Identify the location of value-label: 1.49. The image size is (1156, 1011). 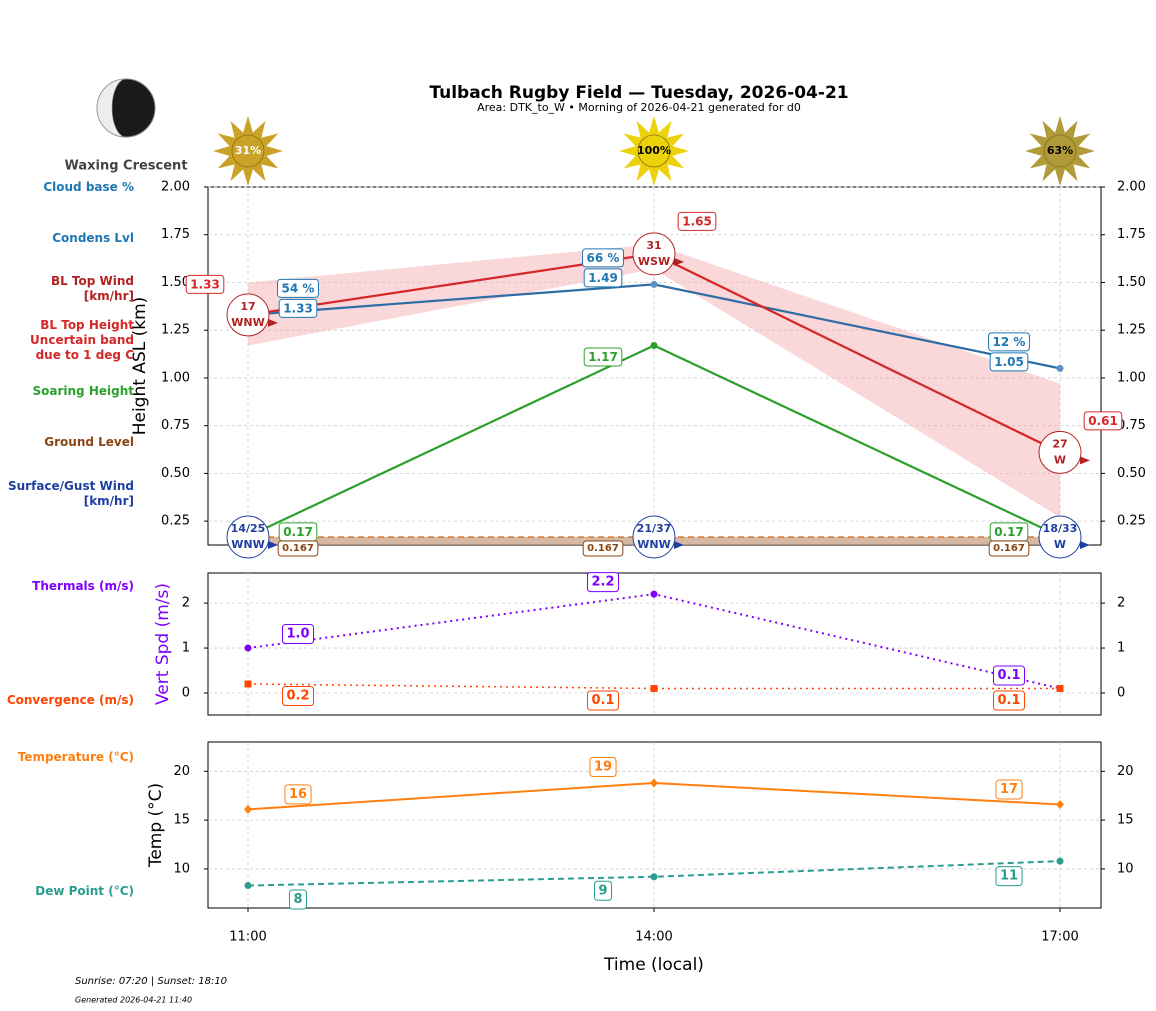
(603, 278).